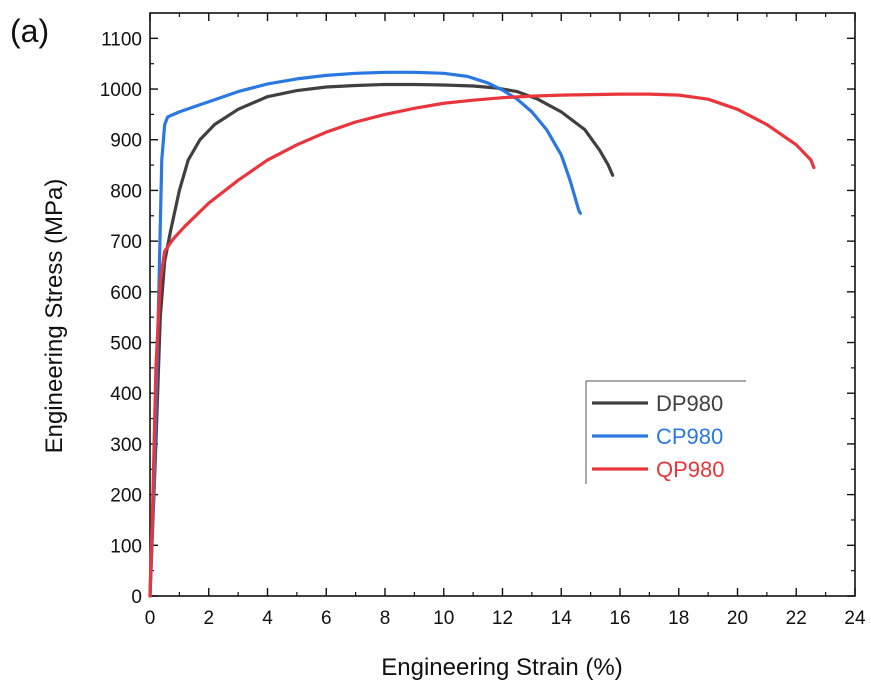 The image size is (871, 686). I want to click on x-tick-label: 24, so click(855, 618).